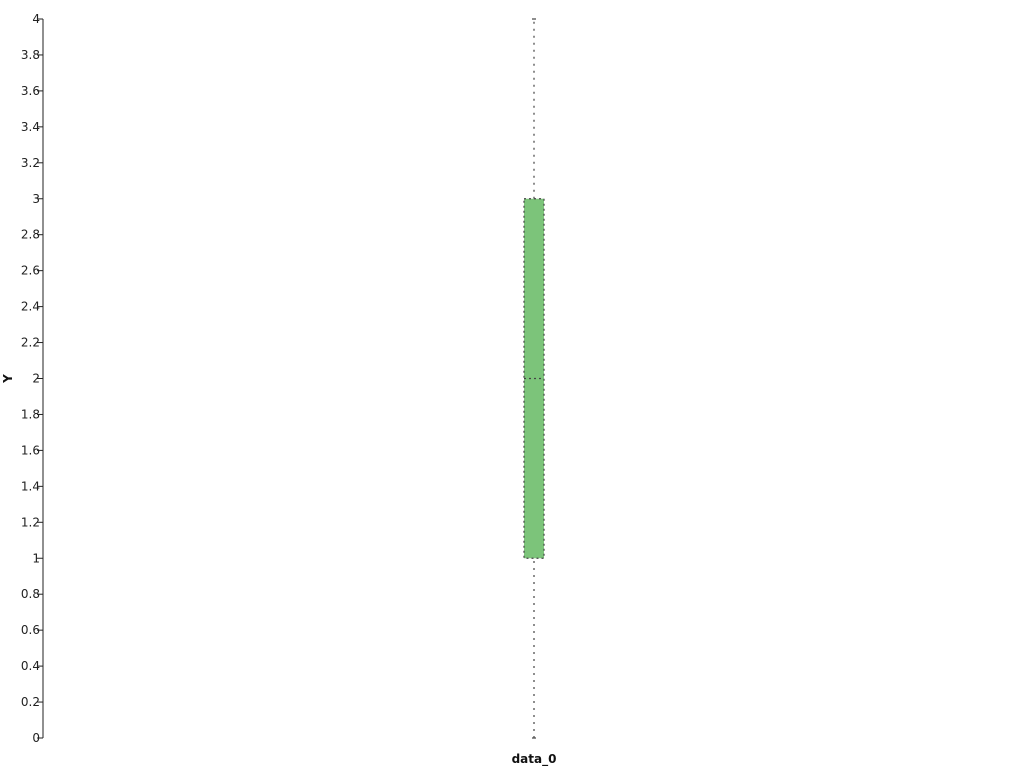 The width and height of the screenshot is (1024, 768). Describe the element at coordinates (30, 450) in the screenshot. I see `y-tick-label: 1.6` at that location.